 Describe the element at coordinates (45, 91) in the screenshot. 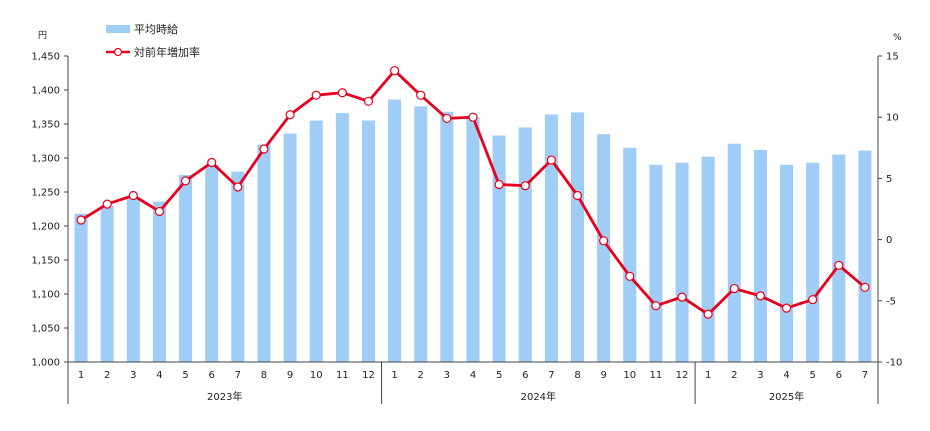

I see `left-tick-label: 1,400` at that location.